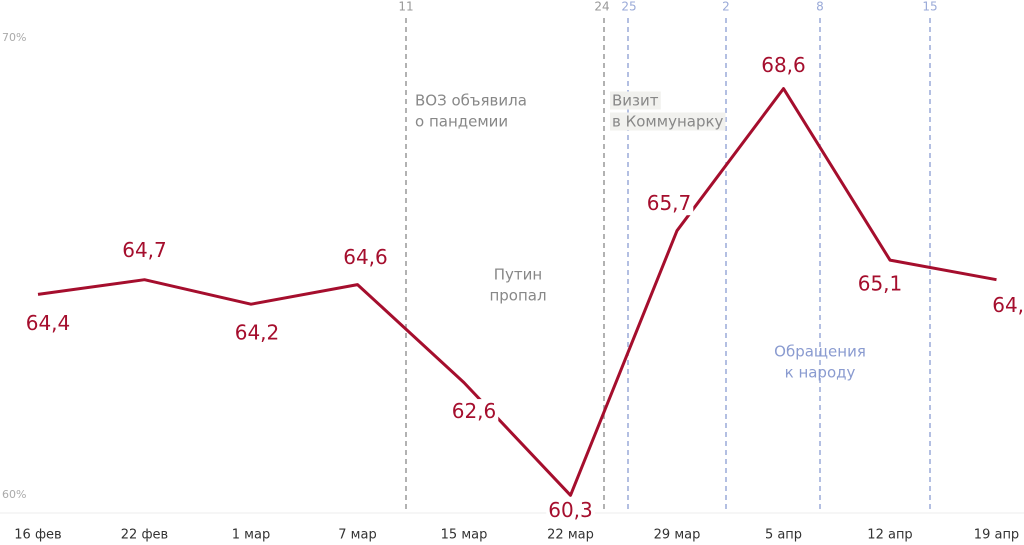 This screenshot has width=1024, height=545. What do you see at coordinates (929, 7) in the screenshot?
I see `event-label: 15` at bounding box center [929, 7].